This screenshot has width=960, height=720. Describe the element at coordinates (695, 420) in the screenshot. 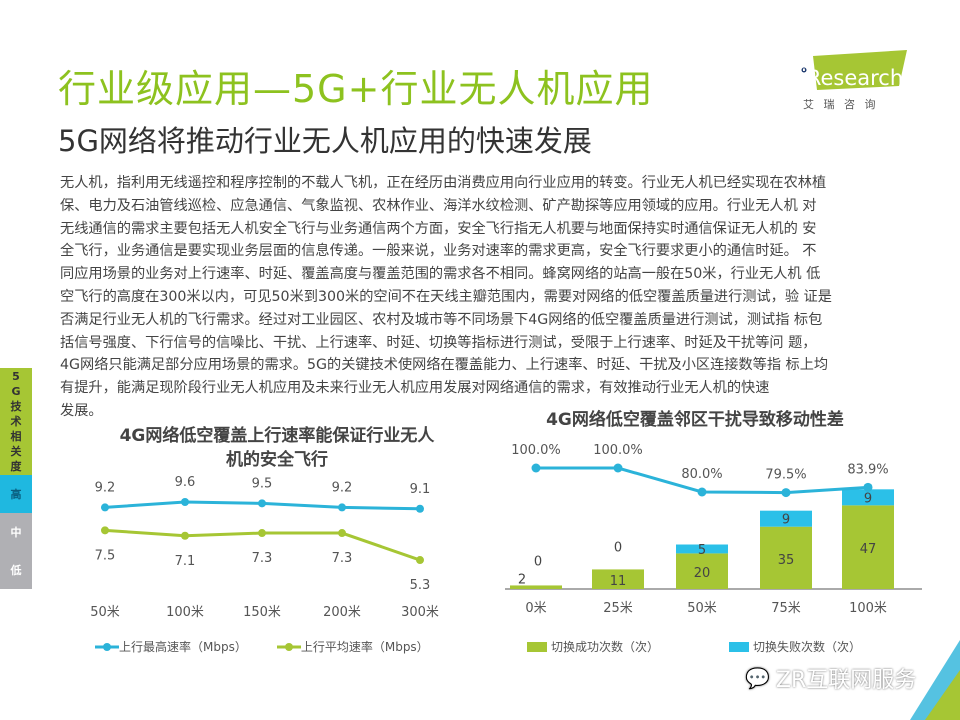

I see `chart2-title: 4G网络低空覆盖邻区干扰导致移动性差` at that location.